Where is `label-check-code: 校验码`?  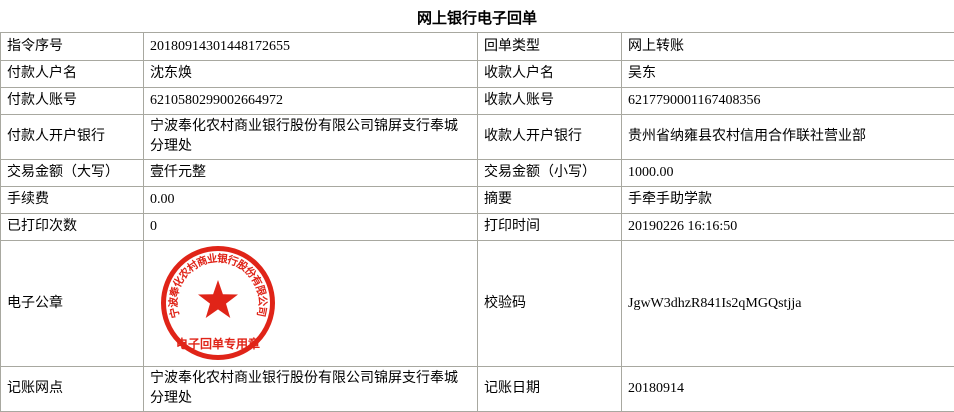
label-check-code: 校验码 is located at coordinates (550, 304).